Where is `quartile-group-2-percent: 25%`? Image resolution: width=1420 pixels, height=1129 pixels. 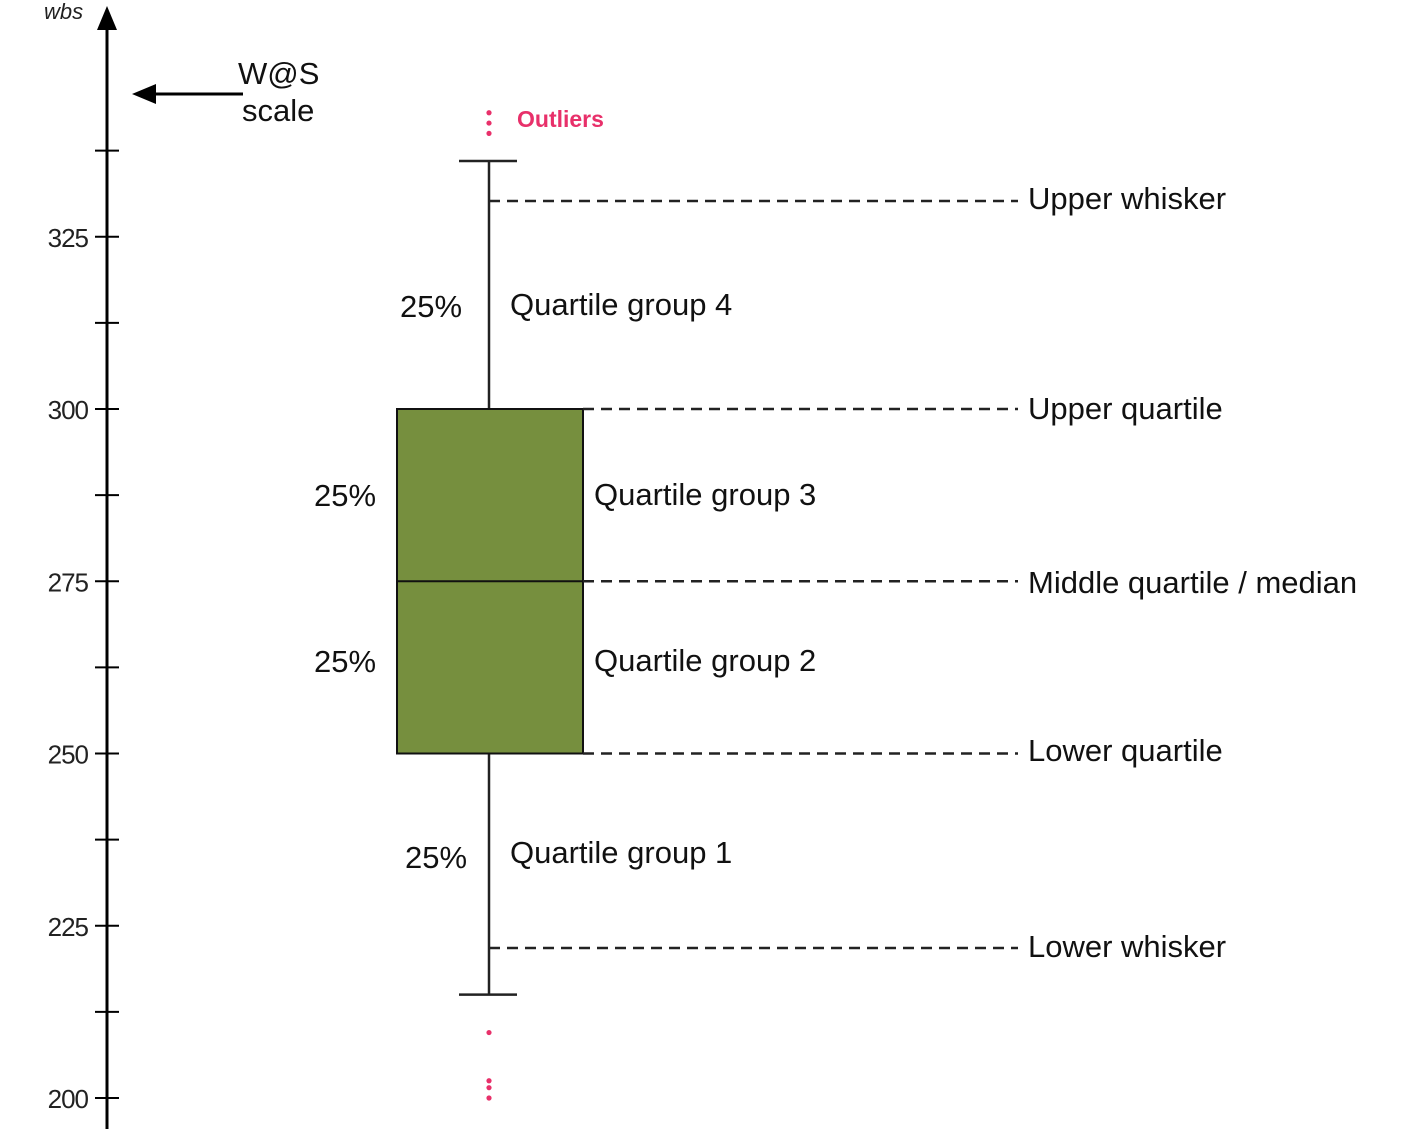
quartile-group-2-percent: 25% is located at coordinates (345, 661).